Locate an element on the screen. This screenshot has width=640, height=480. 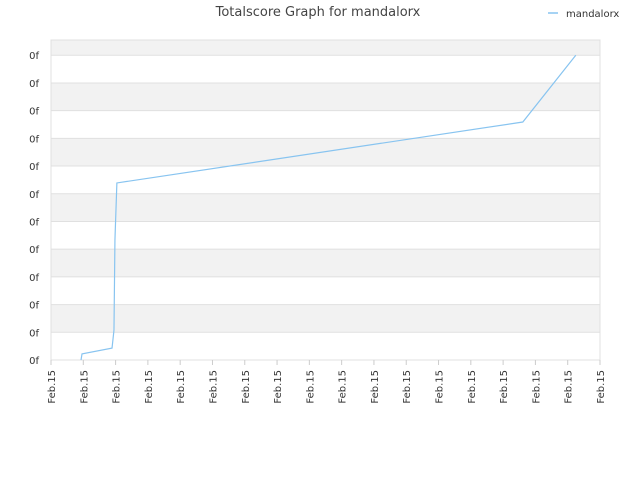
legend-label: mandalorx is located at coordinates (592, 14).